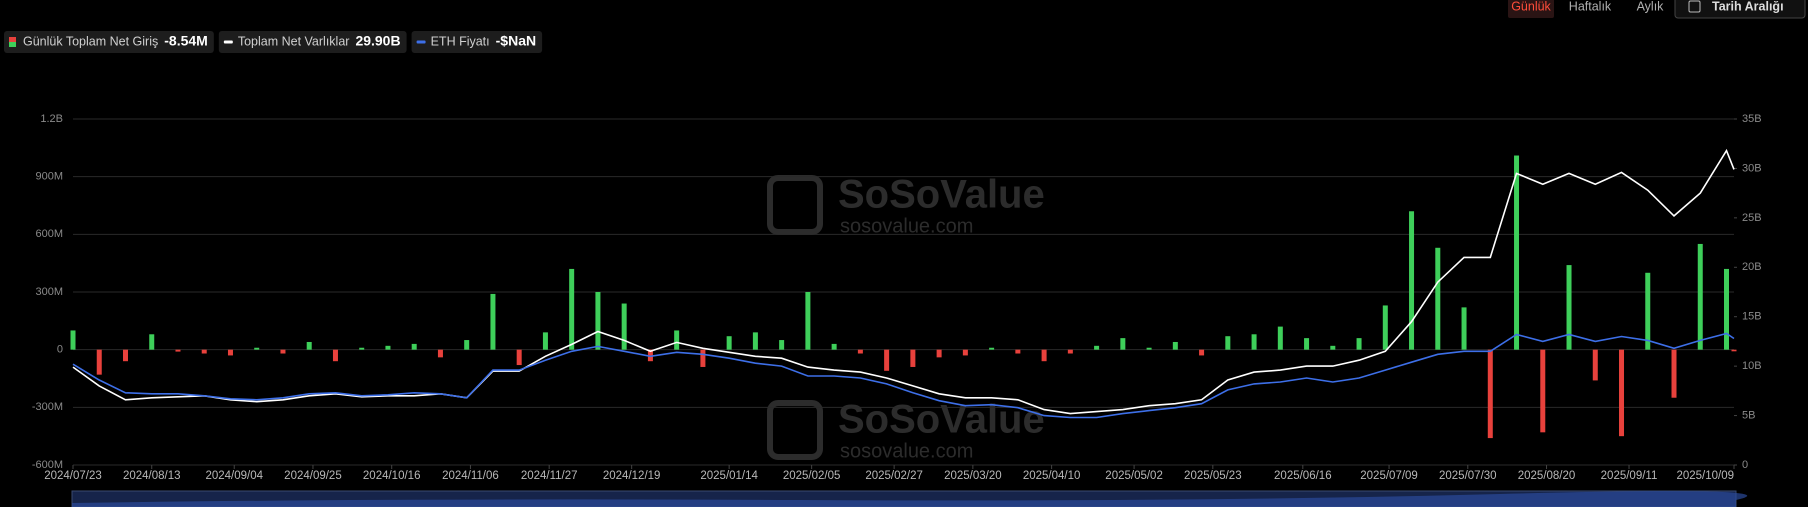 The image size is (1808, 507). I want to click on y2-tick-label: 30B, so click(1752, 168).